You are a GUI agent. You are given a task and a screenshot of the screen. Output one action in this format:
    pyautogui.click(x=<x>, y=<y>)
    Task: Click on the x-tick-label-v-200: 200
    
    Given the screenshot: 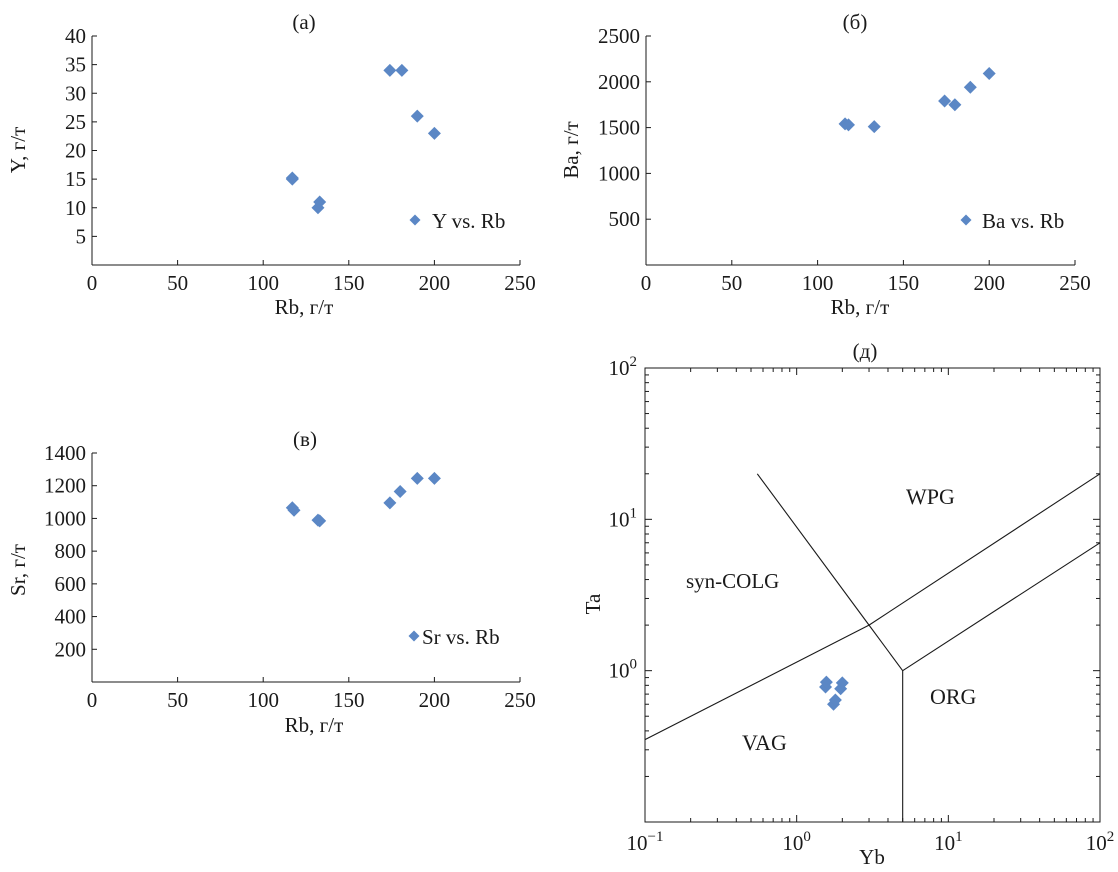 What is the action you would take?
    pyautogui.click(x=435, y=700)
    